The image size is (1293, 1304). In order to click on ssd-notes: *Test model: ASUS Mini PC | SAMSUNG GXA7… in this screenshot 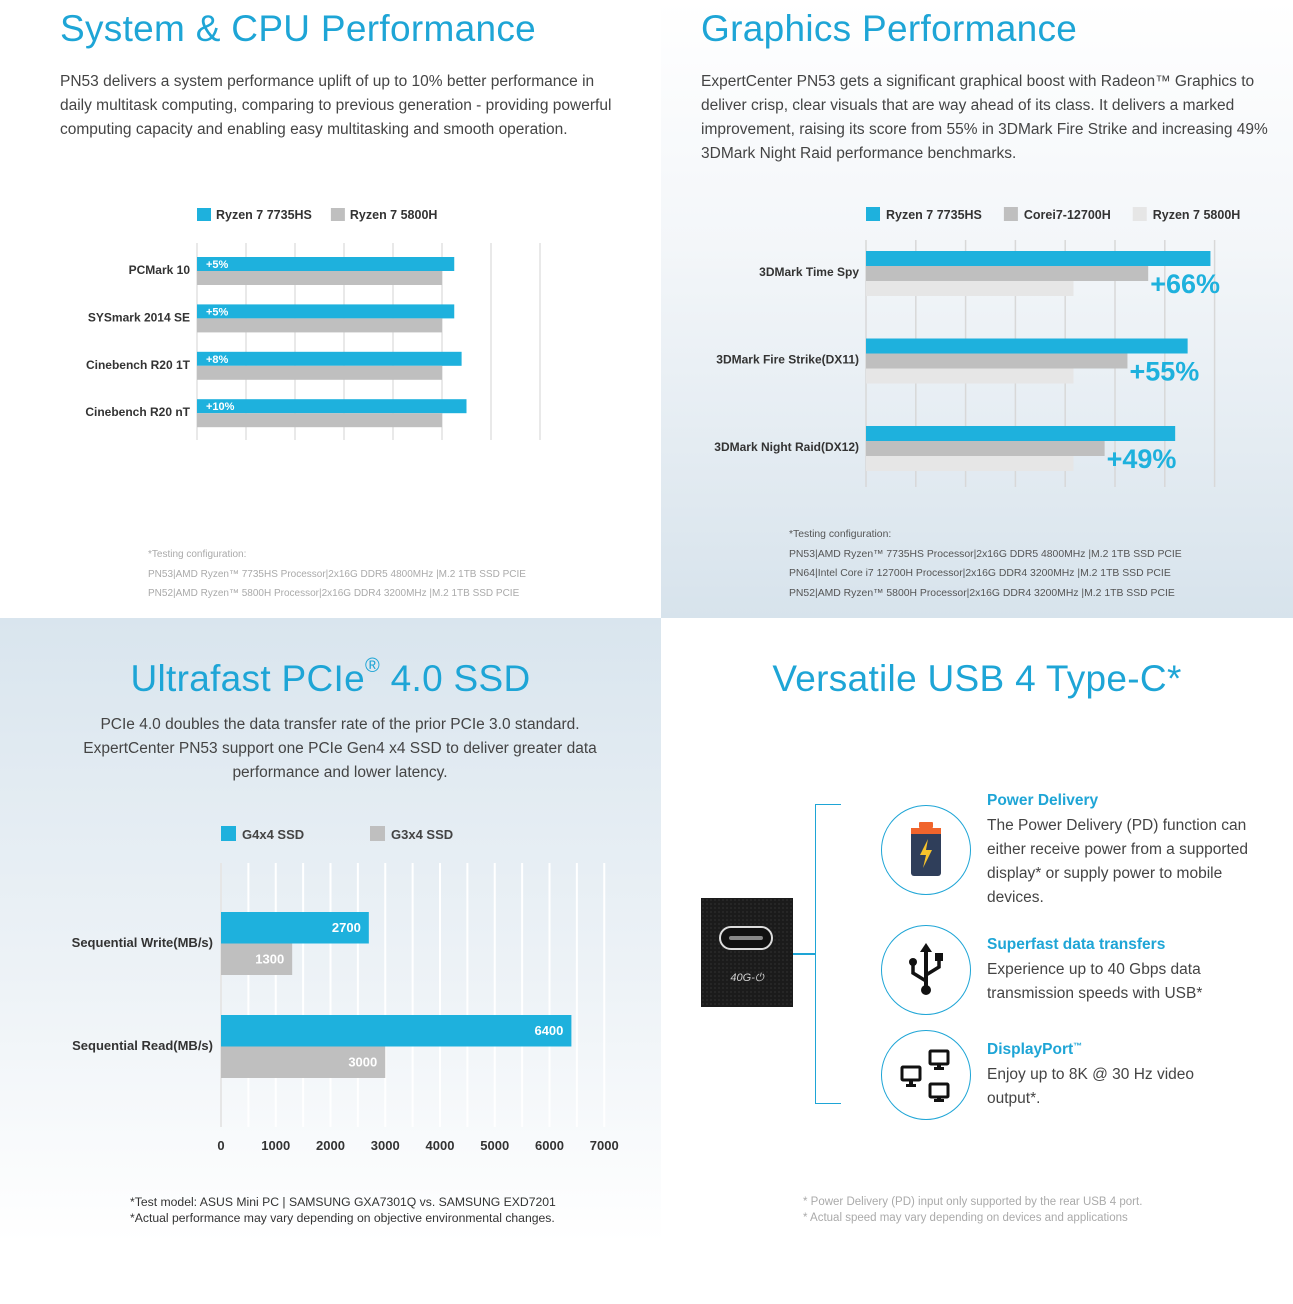, I will do `click(343, 1210)`.